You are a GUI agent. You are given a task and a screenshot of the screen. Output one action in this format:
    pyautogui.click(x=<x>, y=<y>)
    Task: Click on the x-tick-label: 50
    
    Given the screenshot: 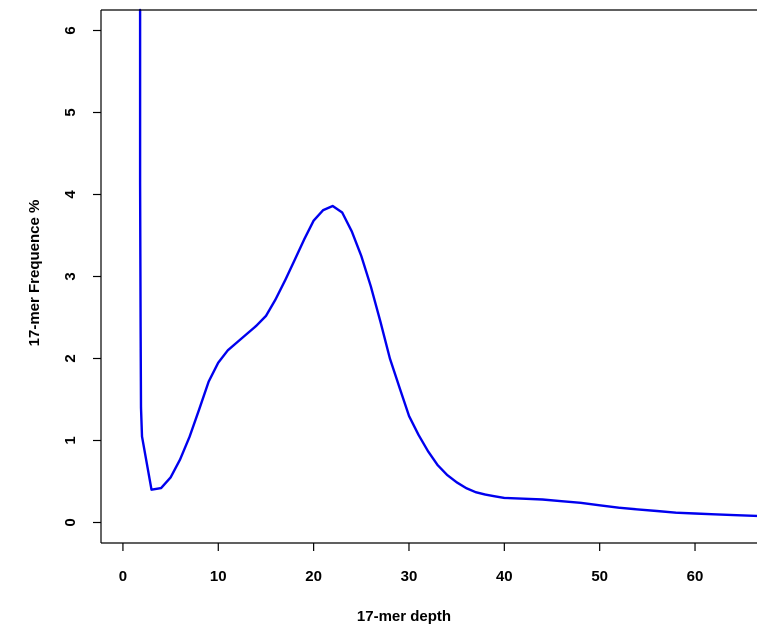 What is the action you would take?
    pyautogui.click(x=599, y=576)
    